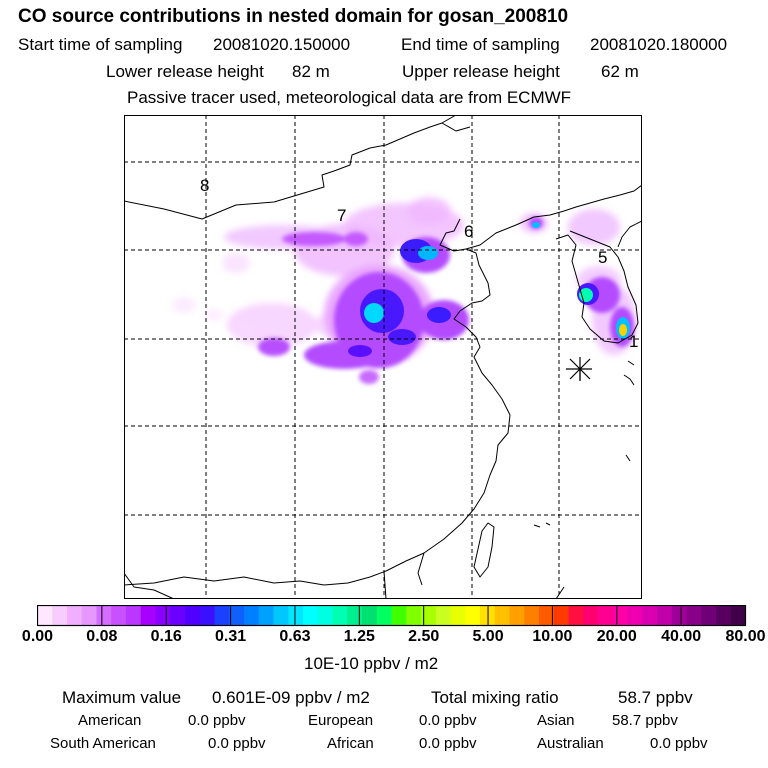 Image resolution: width=768 pixels, height=768 pixels. I want to click on region-label-5: 5, so click(602, 257).